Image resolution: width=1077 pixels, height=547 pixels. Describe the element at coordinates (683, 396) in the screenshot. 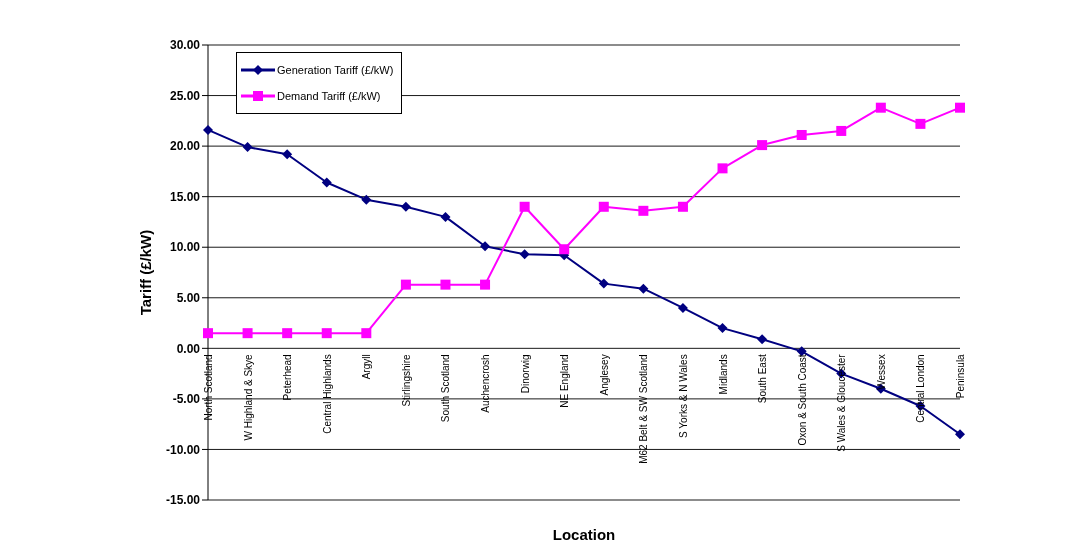

I see `x-tick-label: S Yorks & N Wales` at that location.